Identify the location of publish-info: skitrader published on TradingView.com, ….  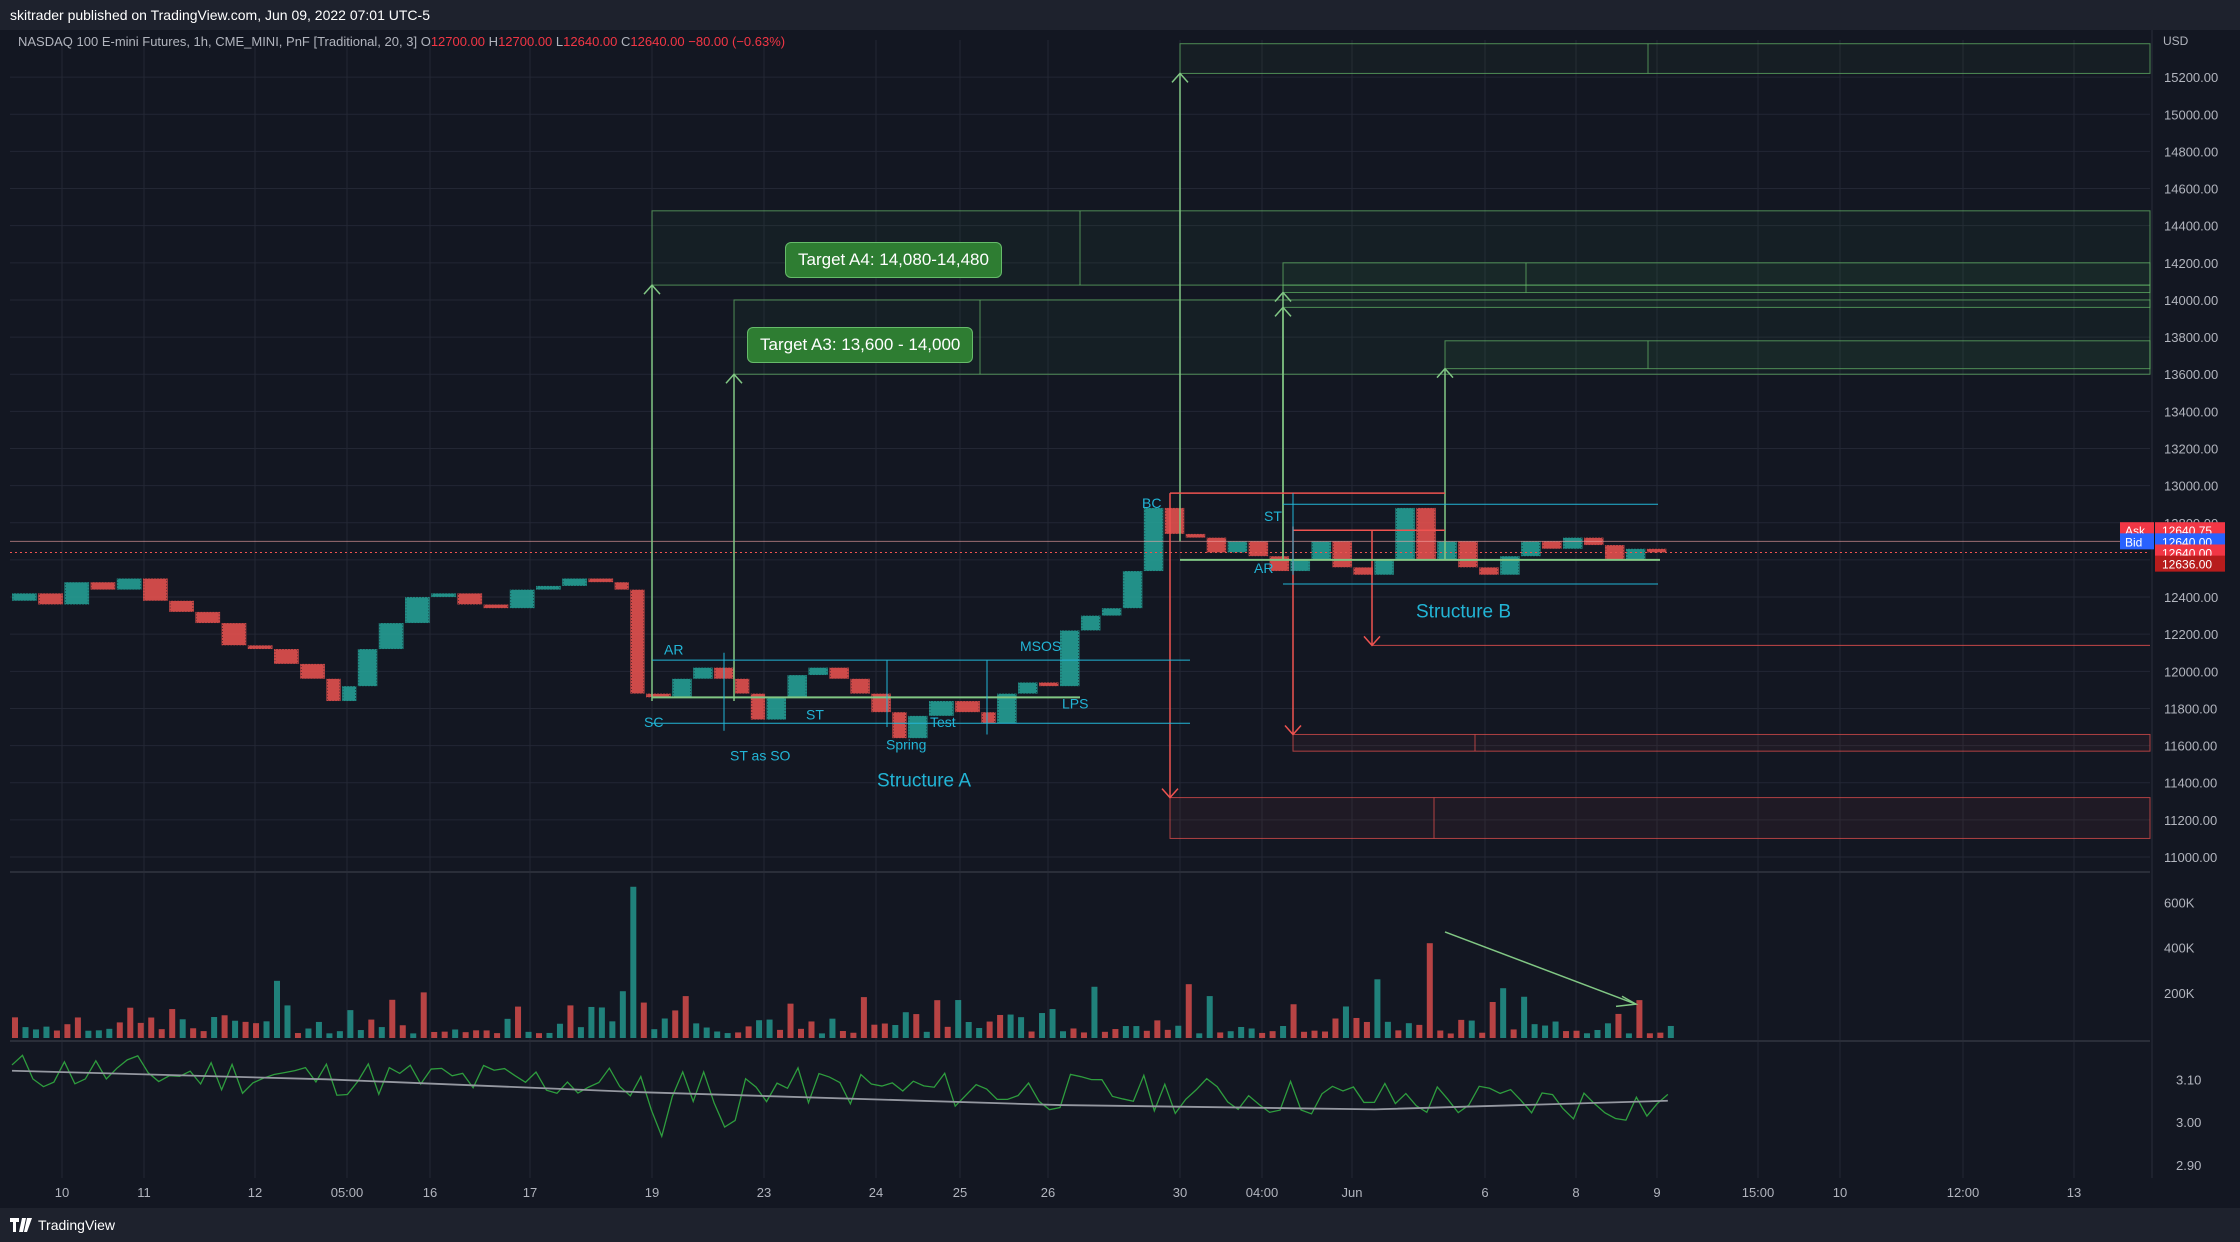
(1120, 15).